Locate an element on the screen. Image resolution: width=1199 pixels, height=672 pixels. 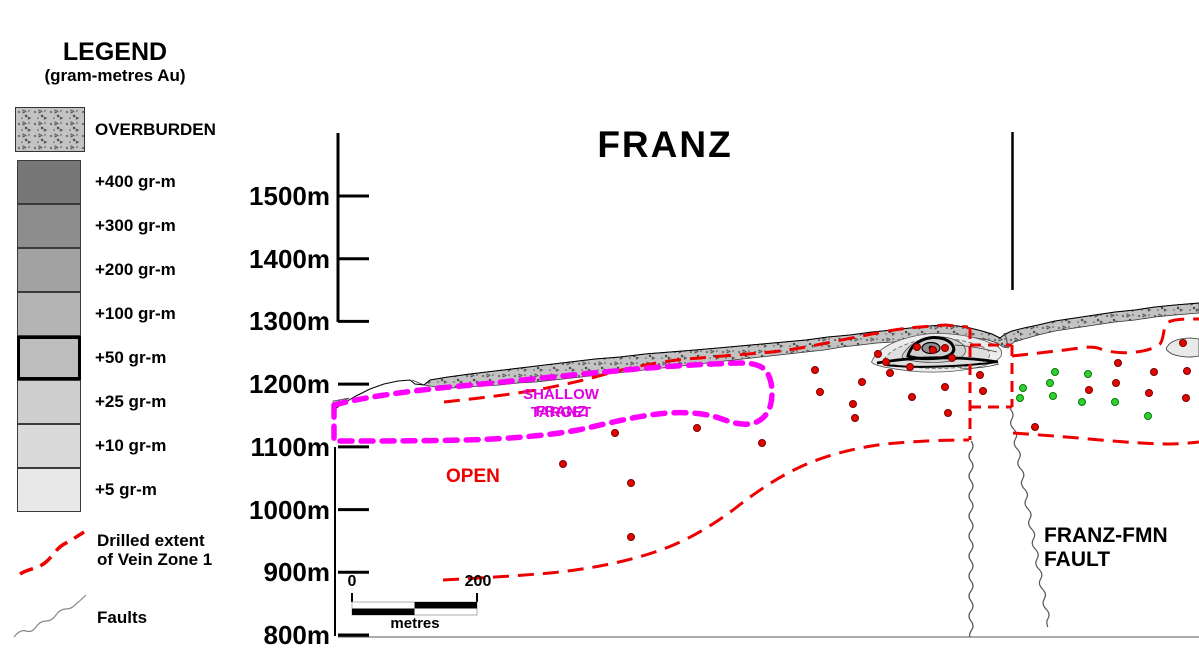
legend-grade-label: +100 gr-m is located at coordinates (135, 313).